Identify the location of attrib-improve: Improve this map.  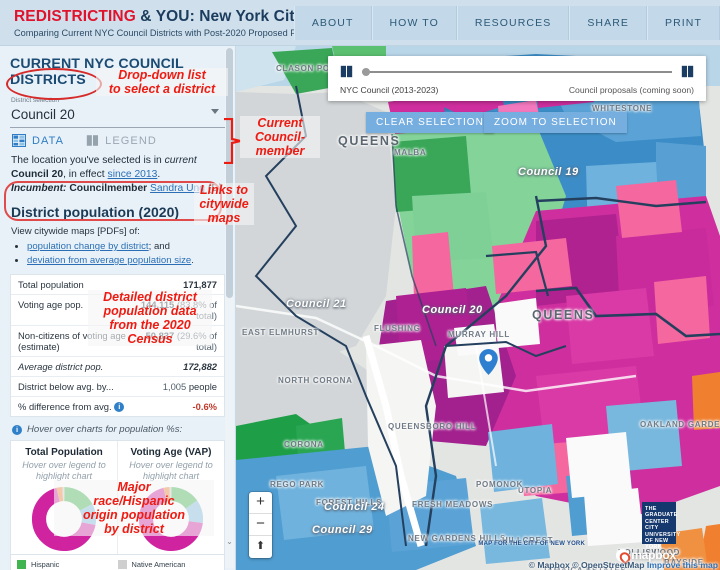
(682, 565).